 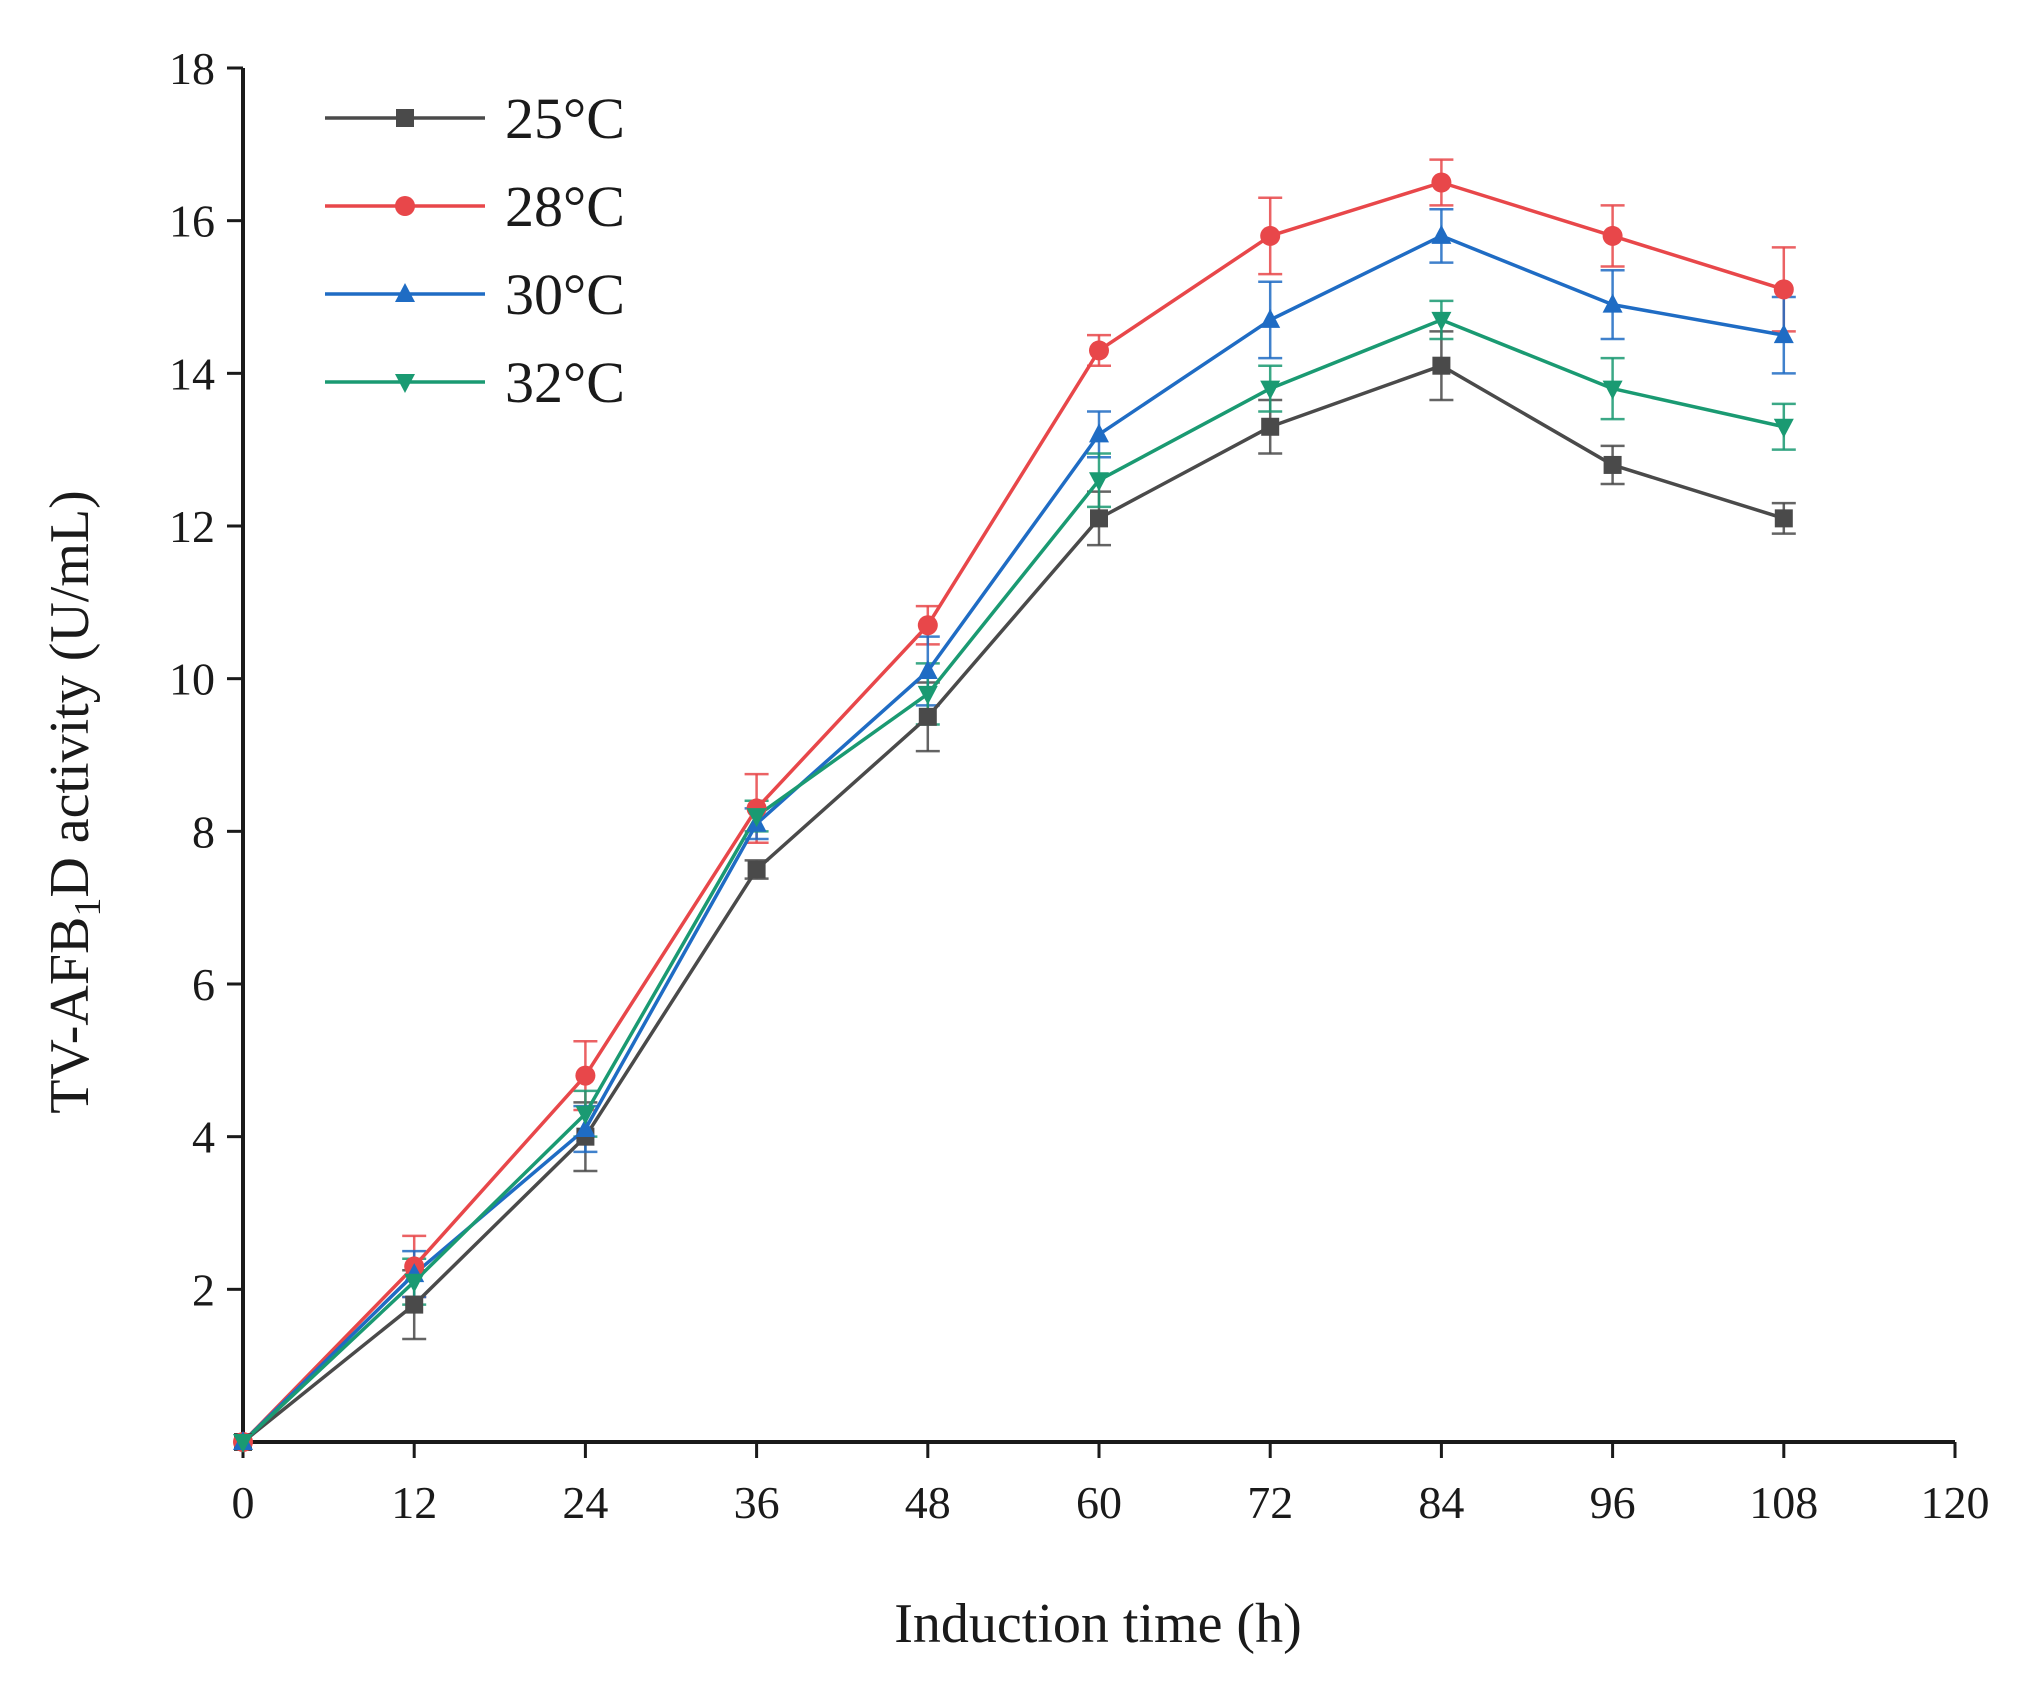 I want to click on y-tick-label: 6, so click(x=203, y=984).